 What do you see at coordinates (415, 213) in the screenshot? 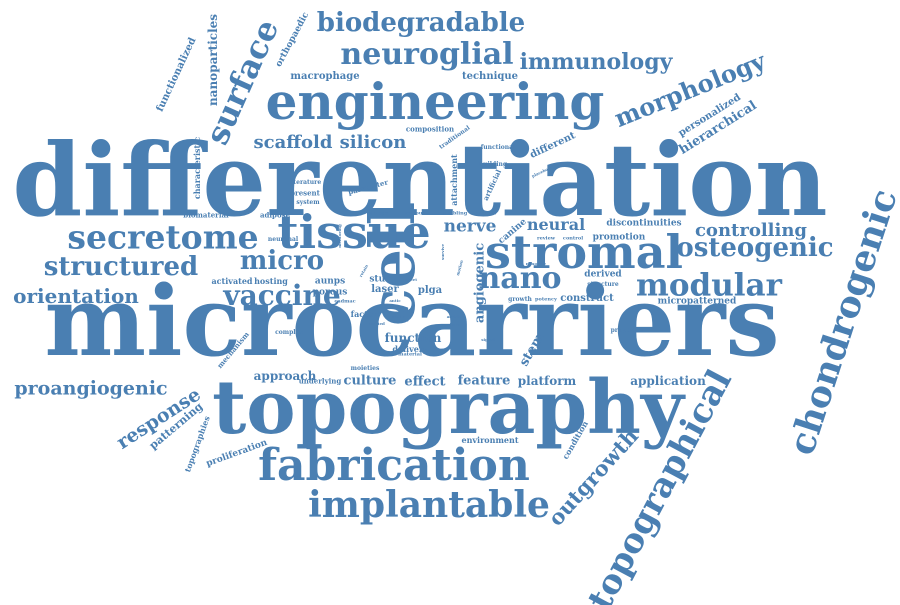
I see `word-various: various` at bounding box center [415, 213].